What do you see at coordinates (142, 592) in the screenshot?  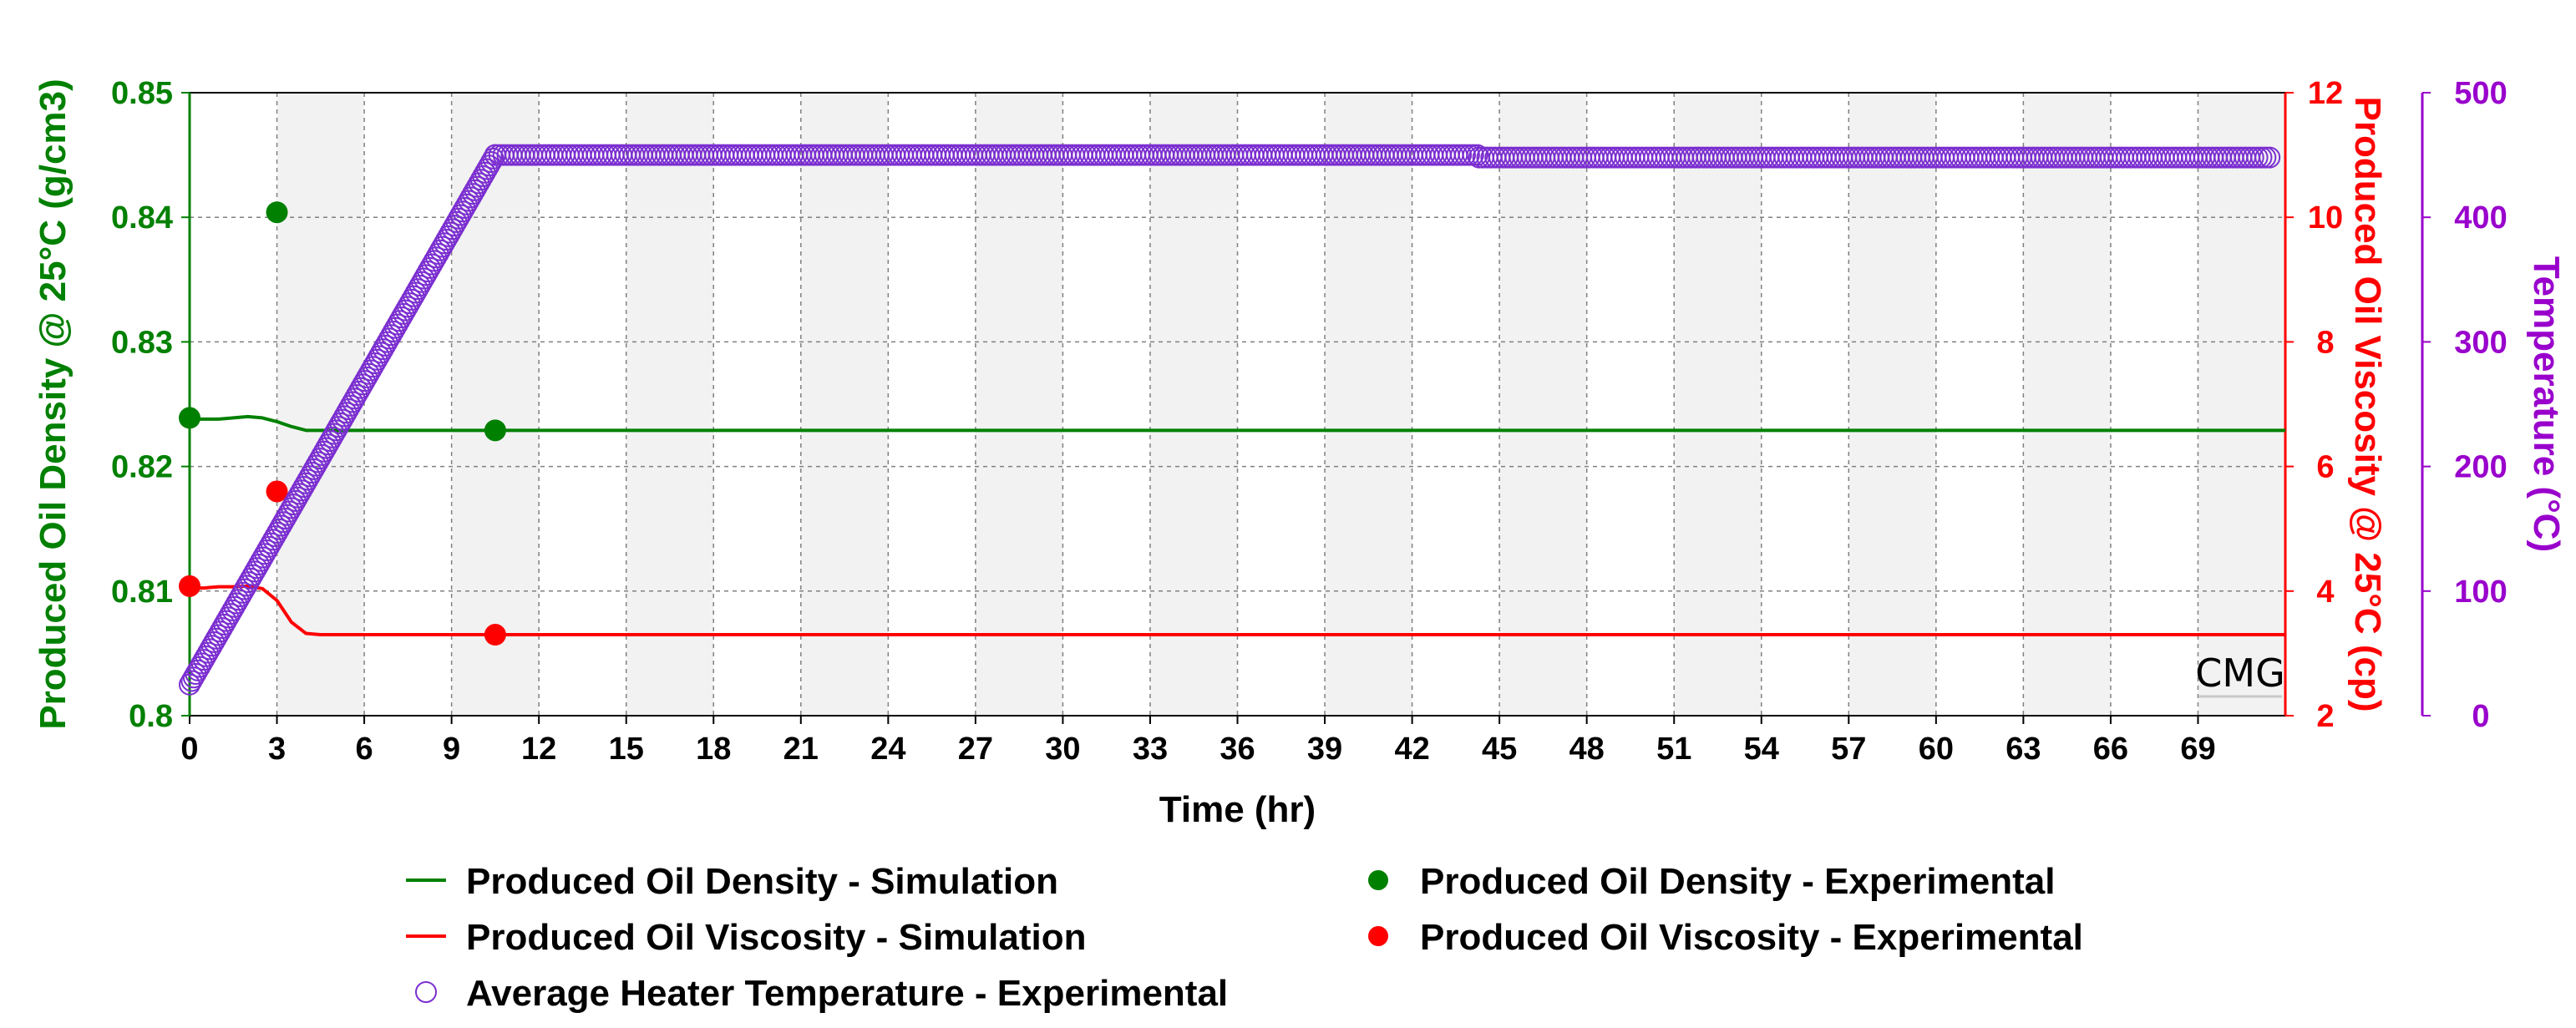 I see `left-tick-label: 0.81` at bounding box center [142, 592].